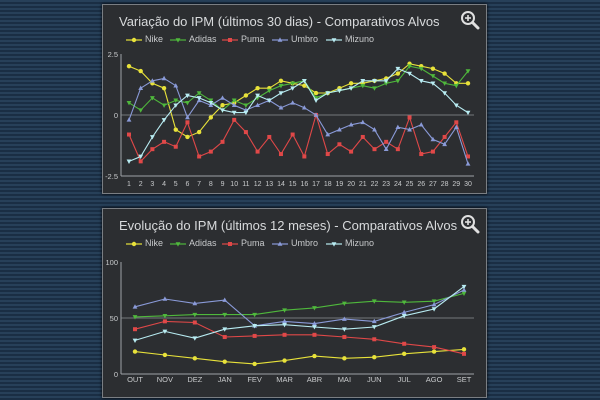 The height and width of the screenshot is (400, 600). What do you see at coordinates (154, 243) in the screenshot?
I see `legend-label: Nike` at bounding box center [154, 243].